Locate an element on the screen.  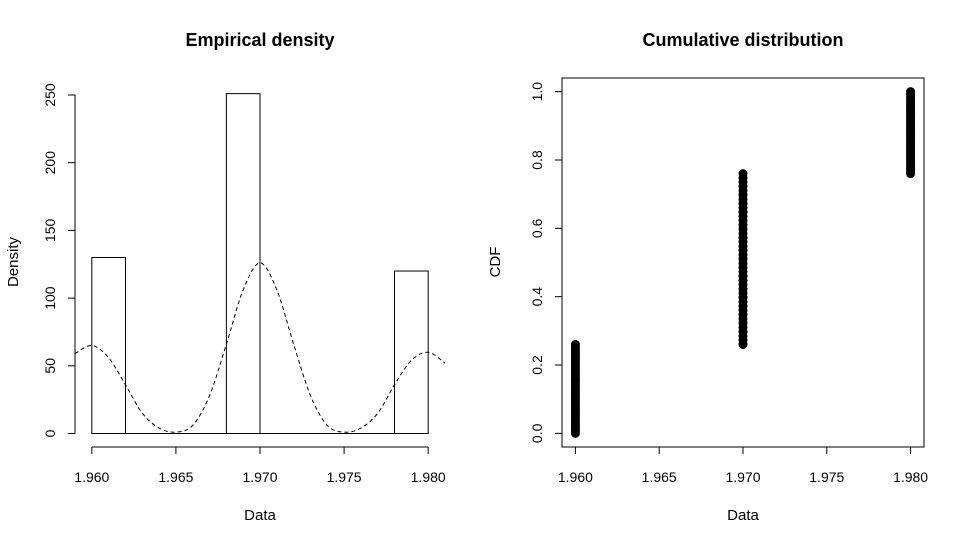
y-tick-label: 1.0 is located at coordinates (537, 92).